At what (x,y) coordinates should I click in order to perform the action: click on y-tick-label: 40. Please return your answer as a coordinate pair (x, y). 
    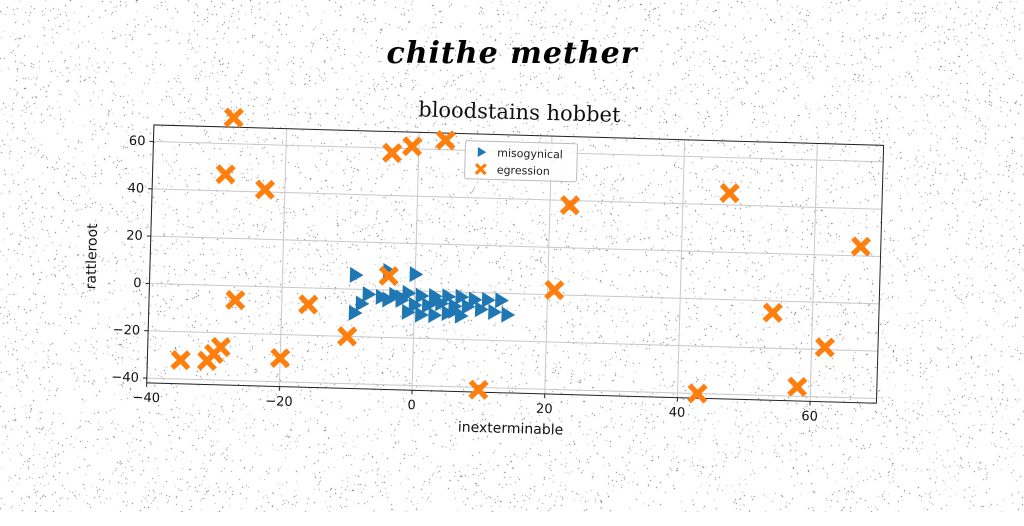
    Looking at the image, I should click on (135, 188).